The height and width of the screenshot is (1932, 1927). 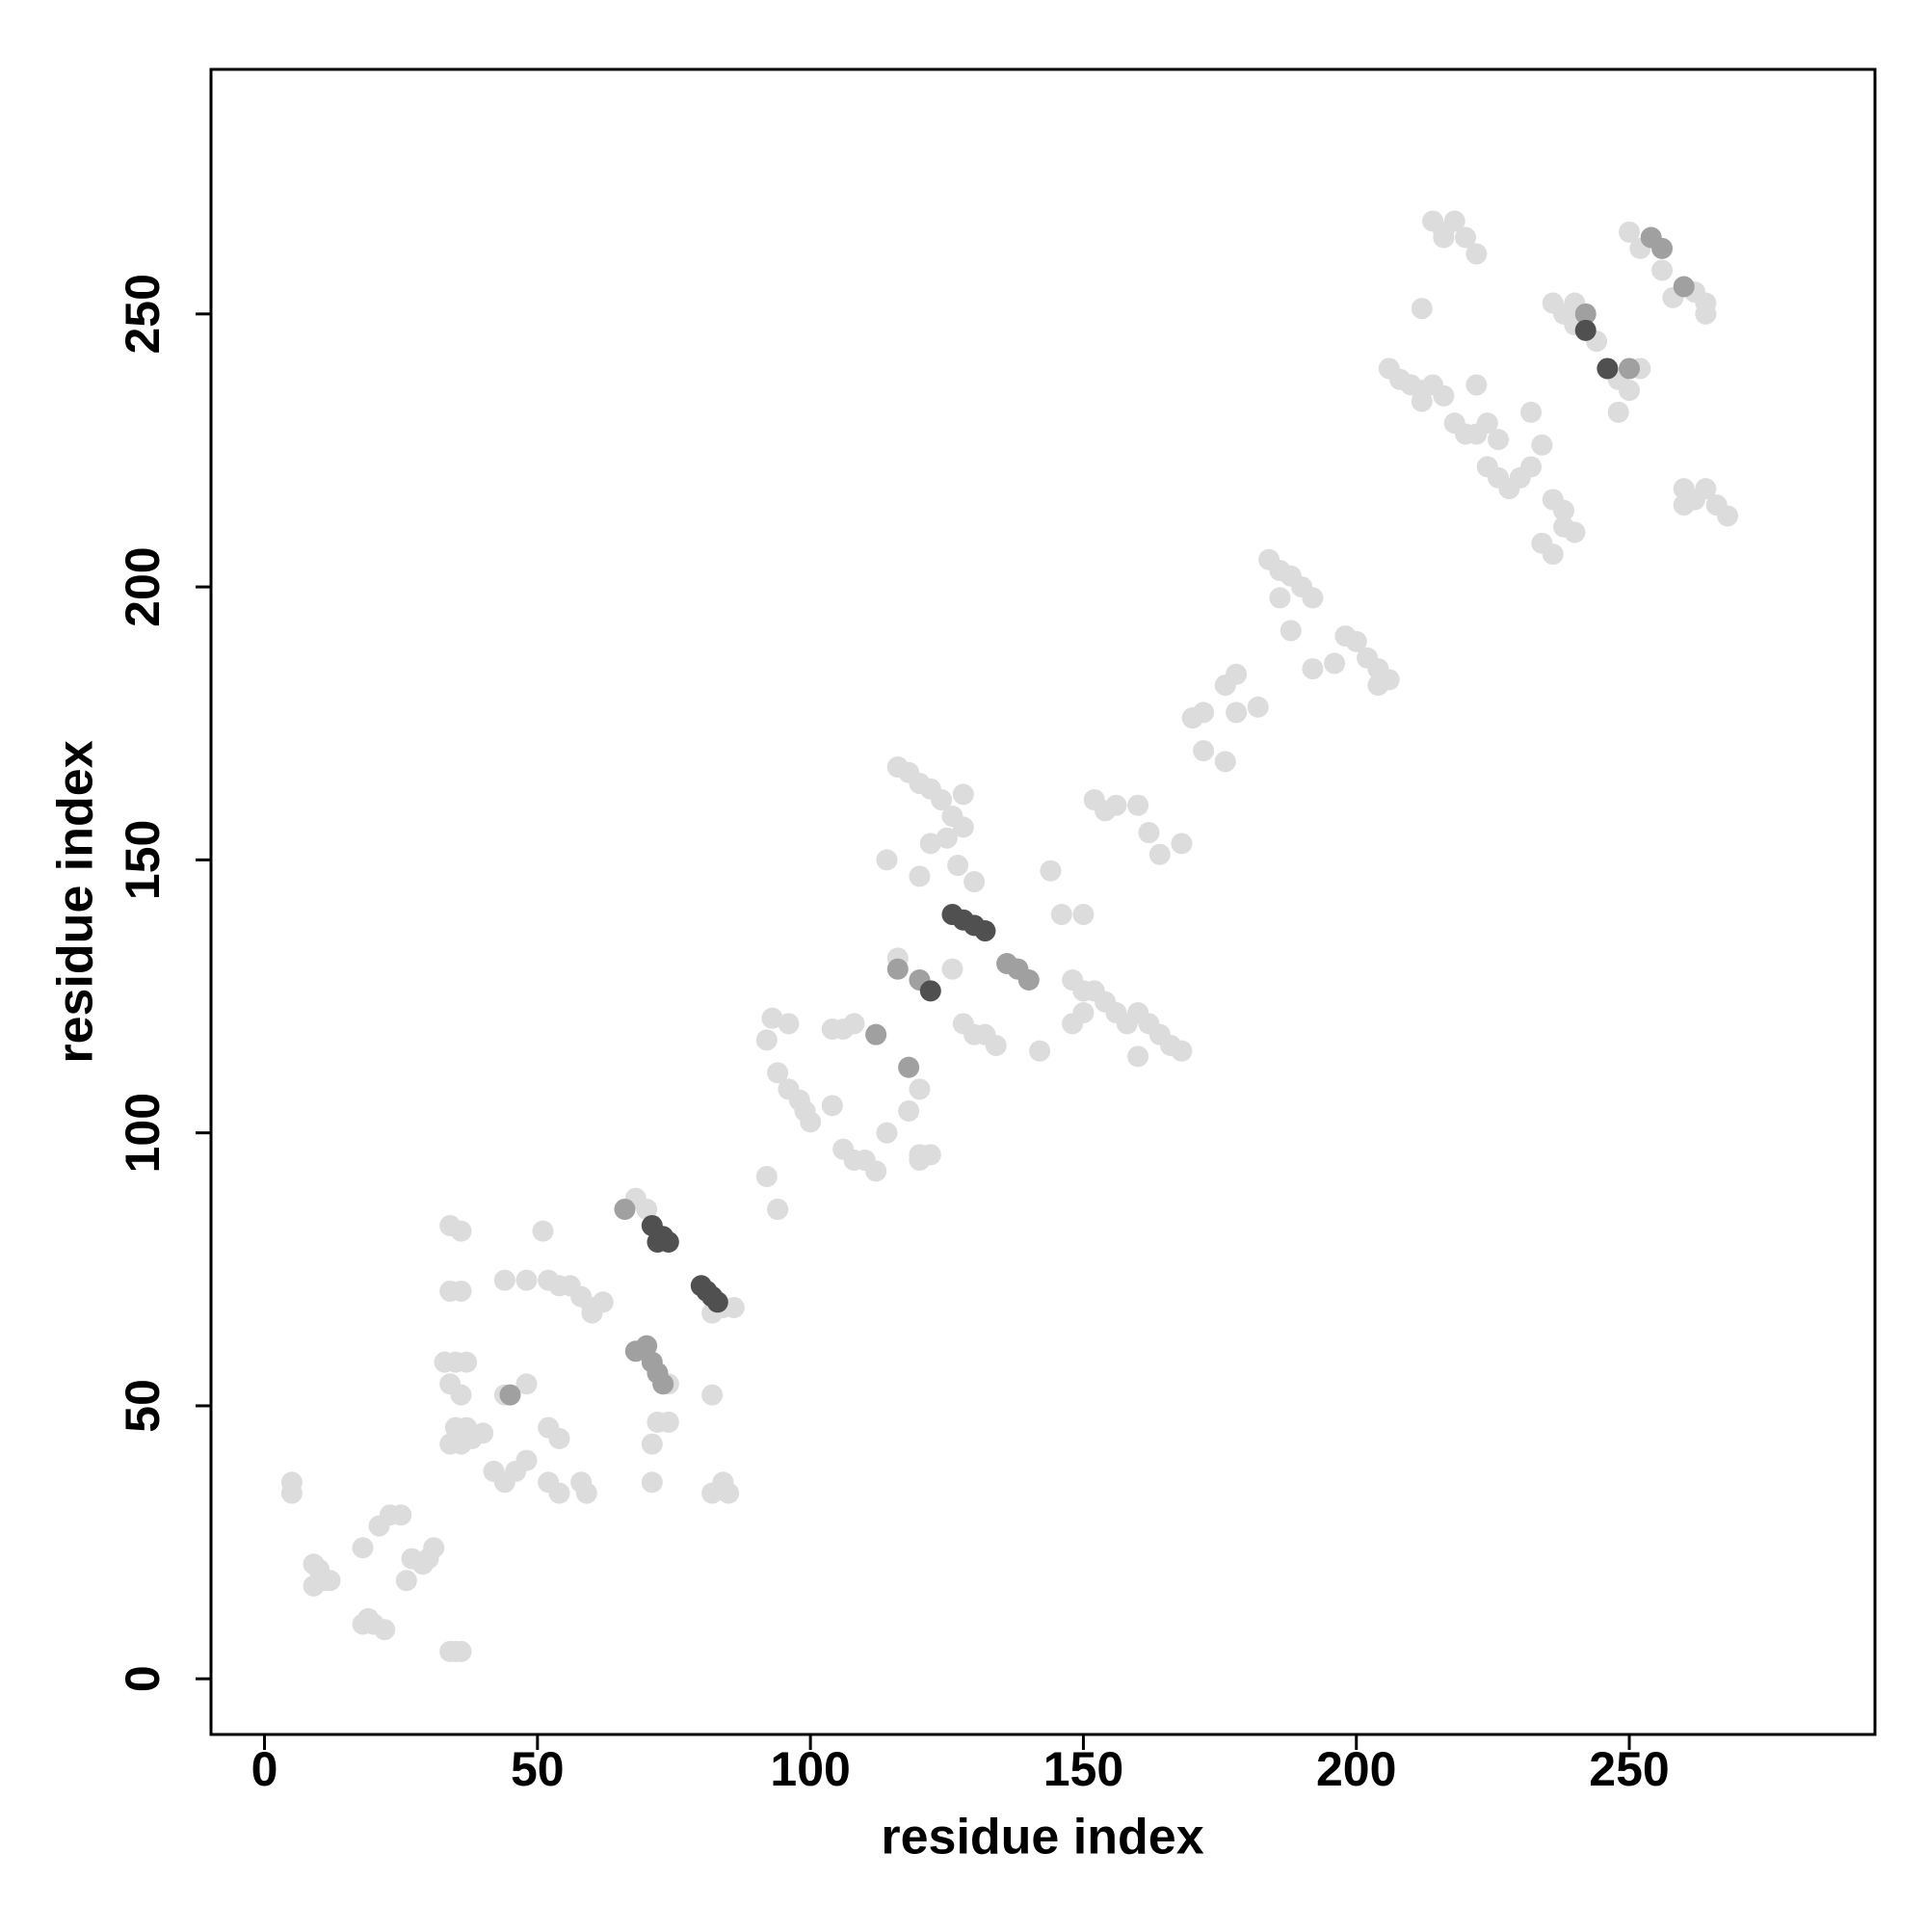 What do you see at coordinates (1042, 1838) in the screenshot?
I see `x-axis-label: residue index` at bounding box center [1042, 1838].